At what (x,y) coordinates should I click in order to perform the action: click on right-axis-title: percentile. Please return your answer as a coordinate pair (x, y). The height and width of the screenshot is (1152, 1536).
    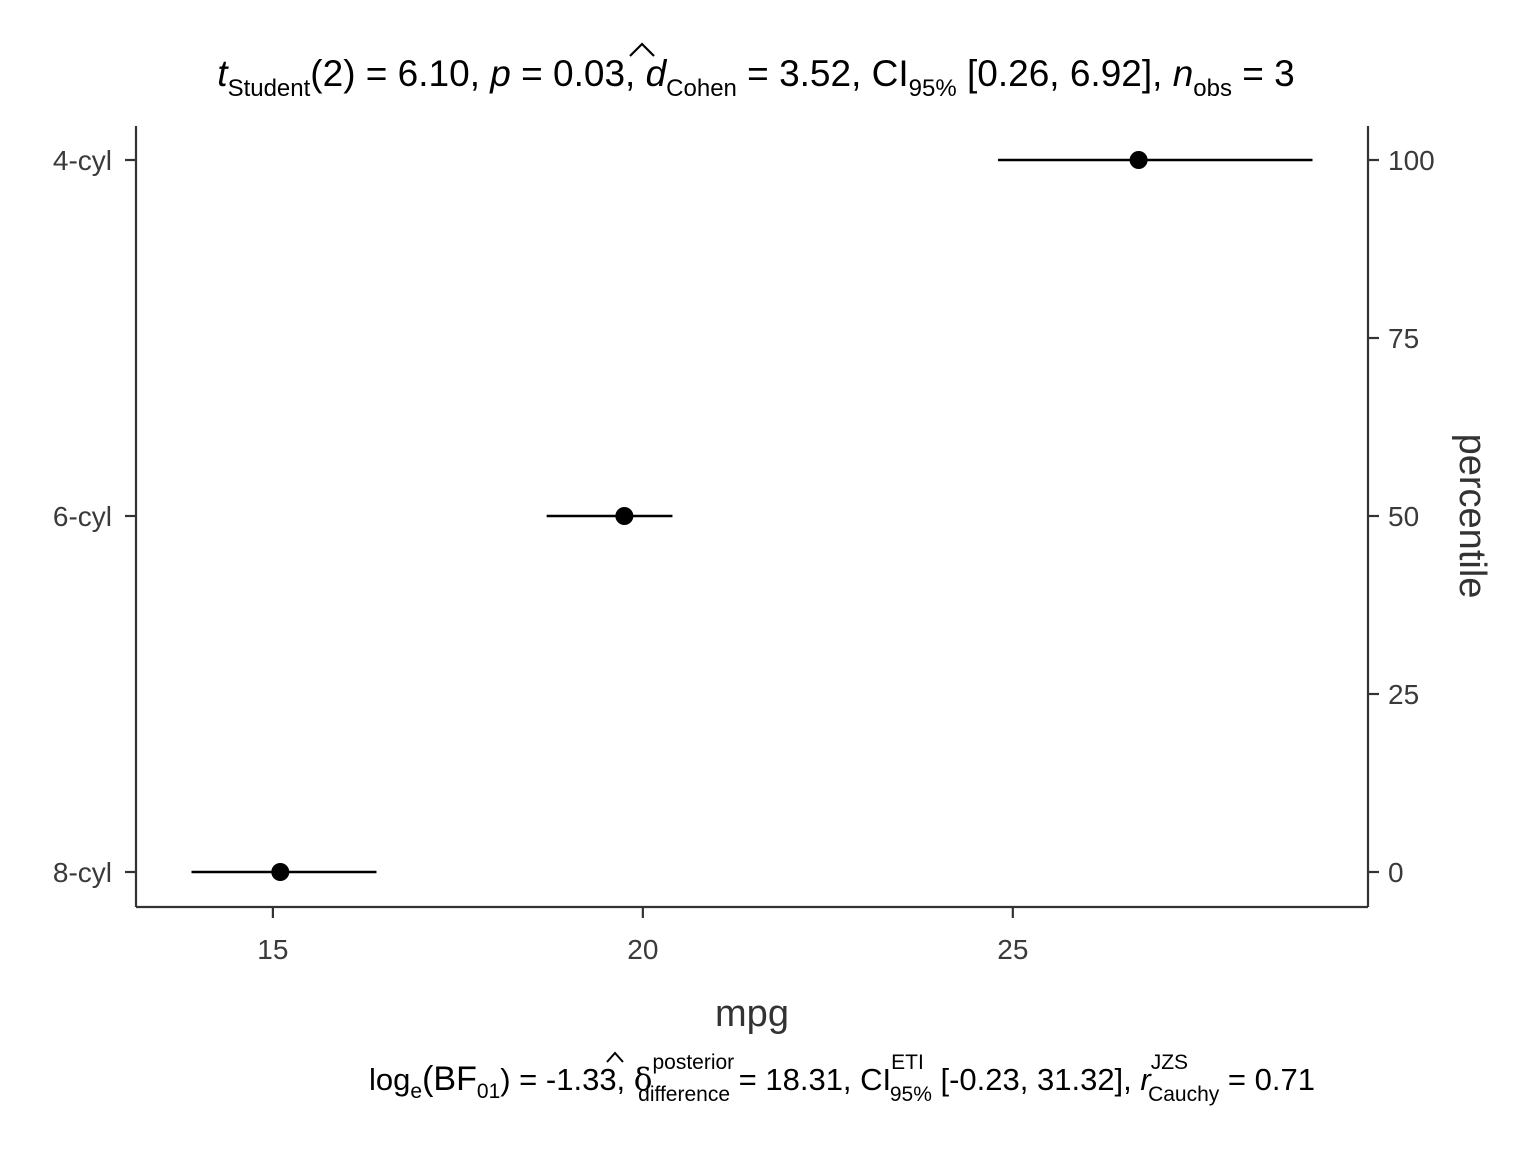
    Looking at the image, I should click on (1472, 516).